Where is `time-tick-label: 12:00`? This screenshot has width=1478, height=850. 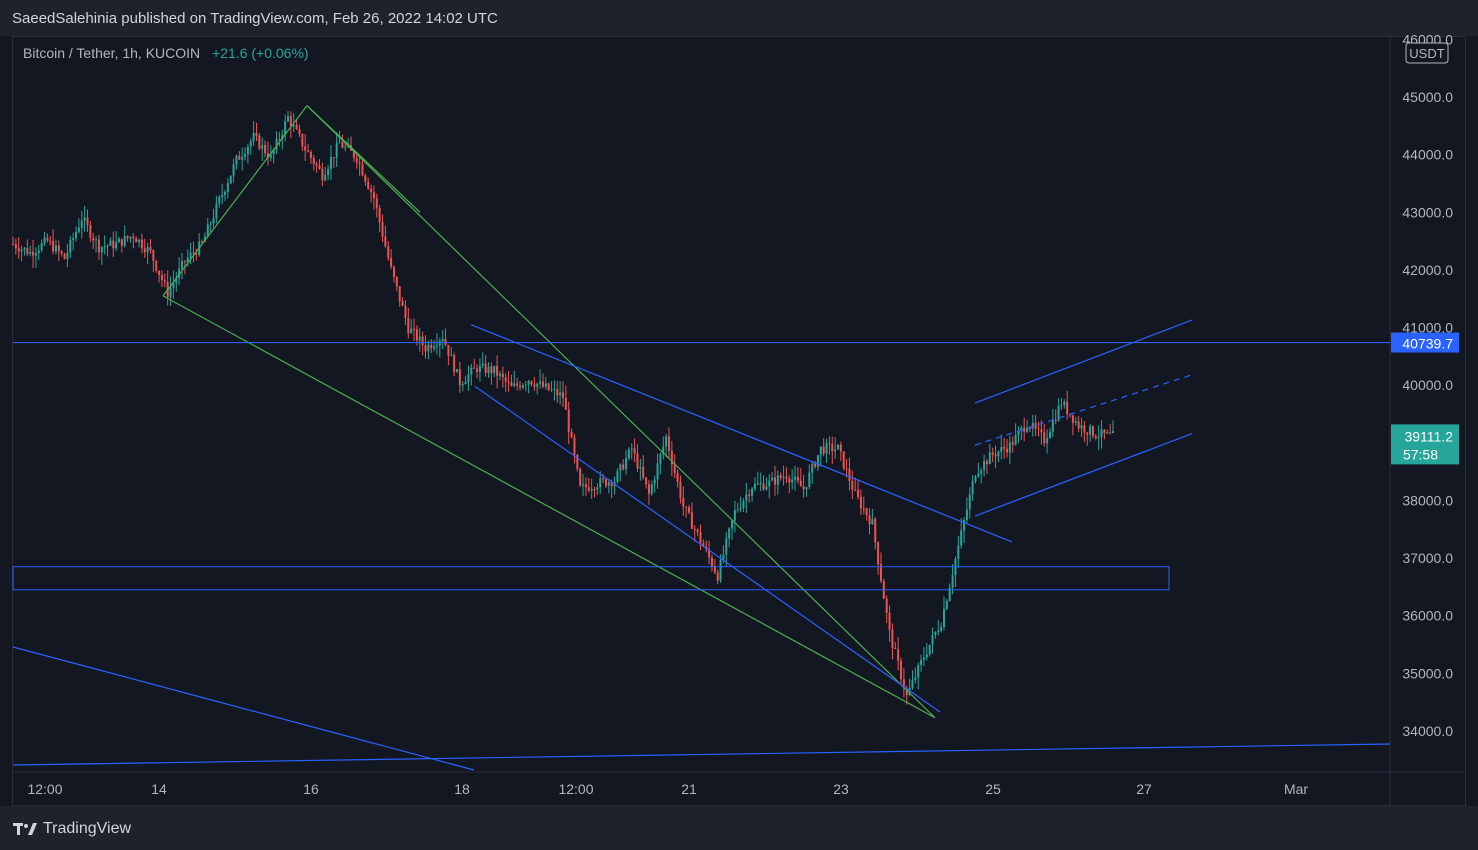
time-tick-label: 12:00 is located at coordinates (44, 789).